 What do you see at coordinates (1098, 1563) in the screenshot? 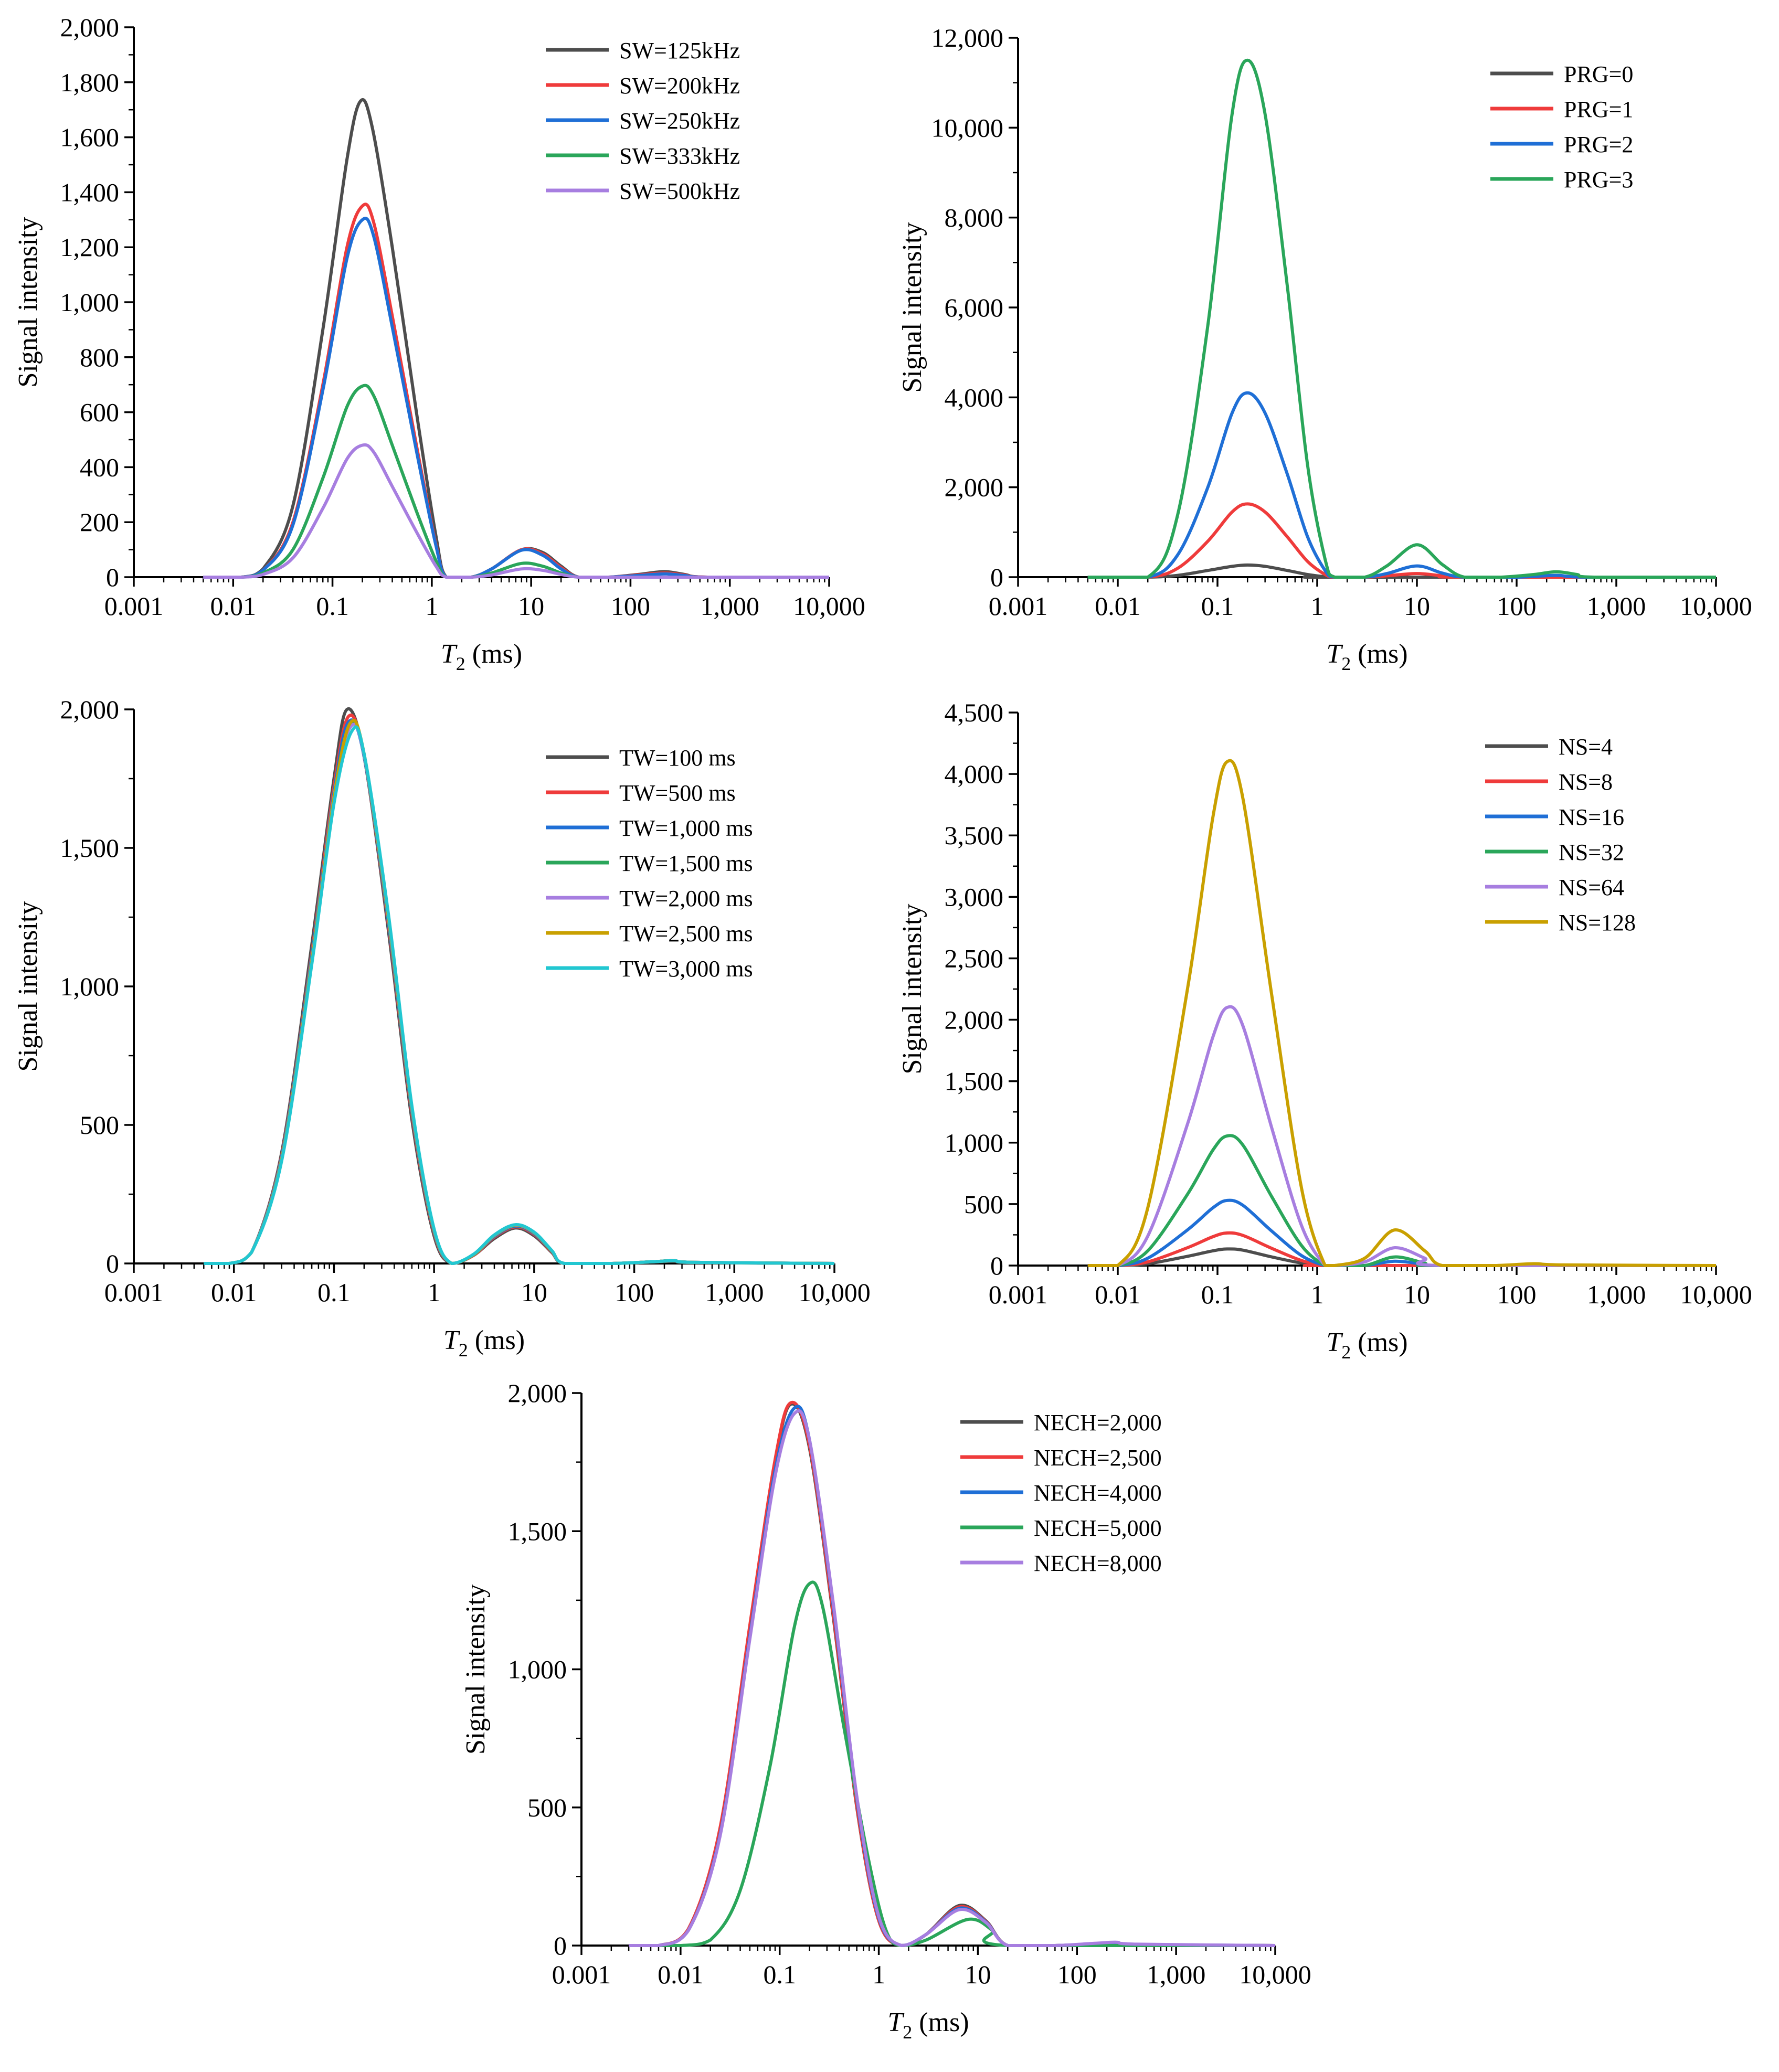
I see `legend-label: NECH=8,000` at bounding box center [1098, 1563].